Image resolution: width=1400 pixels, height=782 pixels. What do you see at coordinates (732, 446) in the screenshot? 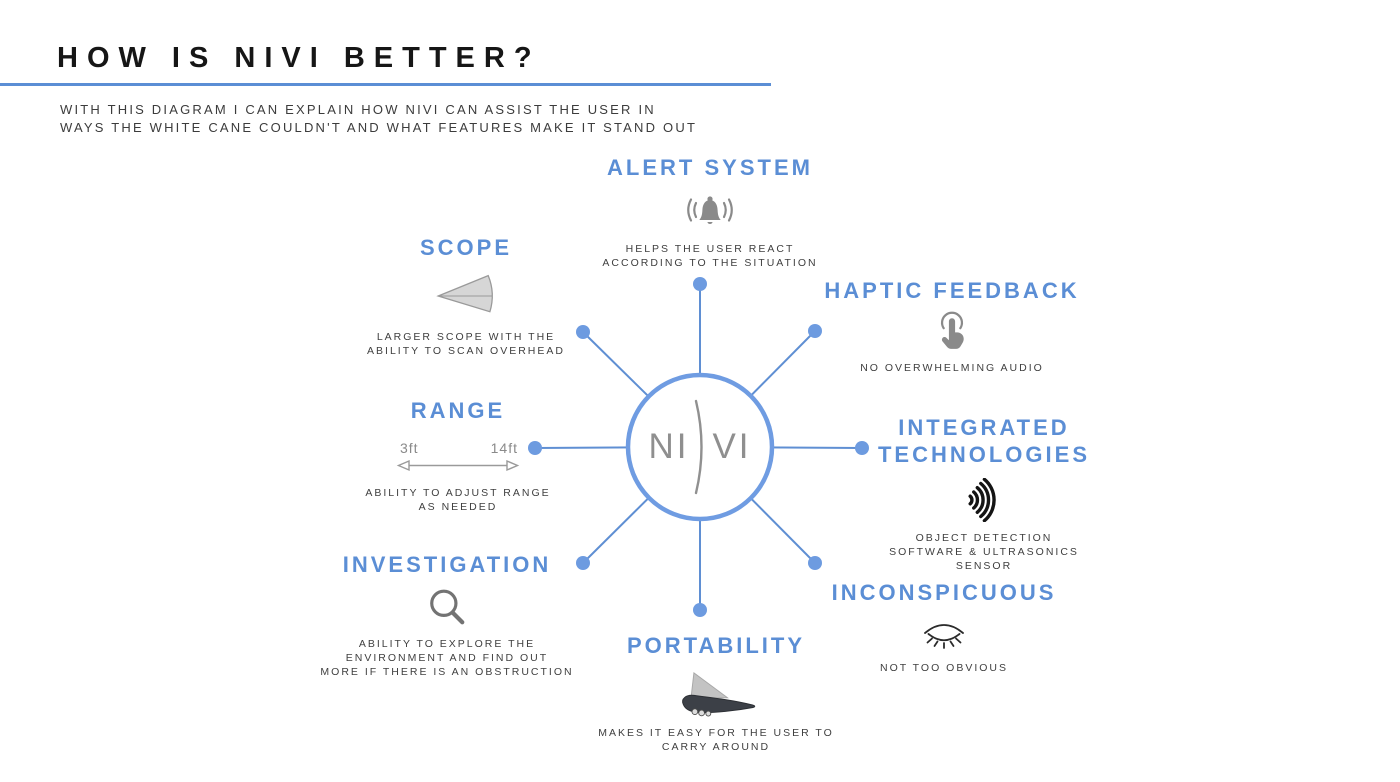
I see `logo-text-right: VI` at bounding box center [732, 446].